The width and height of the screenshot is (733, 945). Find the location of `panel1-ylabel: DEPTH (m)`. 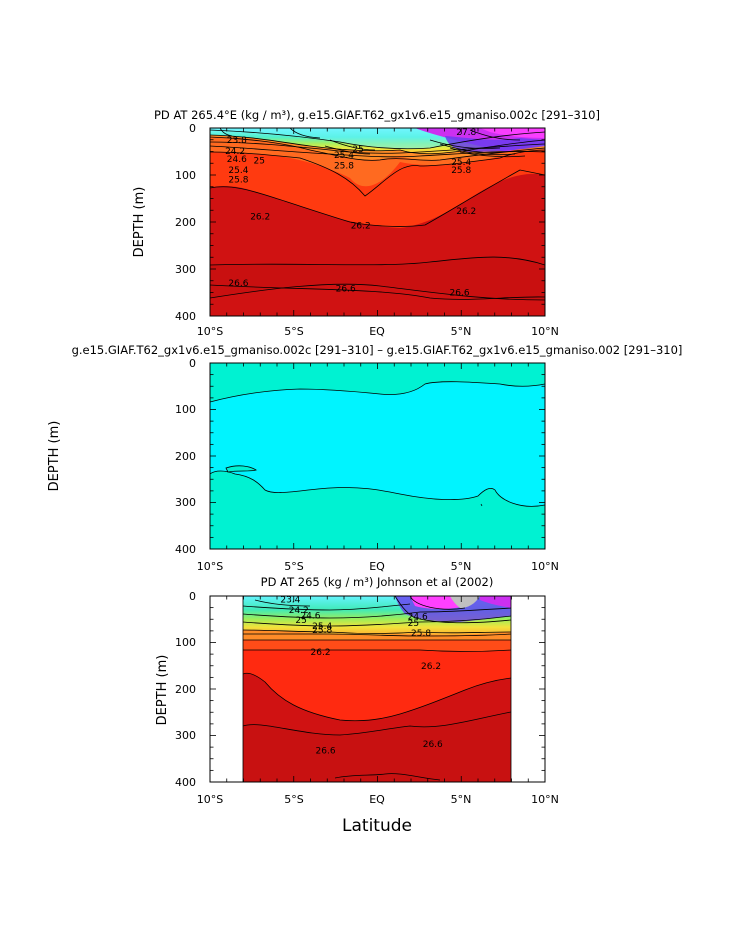

panel1-ylabel: DEPTH (m) is located at coordinates (139, 222).